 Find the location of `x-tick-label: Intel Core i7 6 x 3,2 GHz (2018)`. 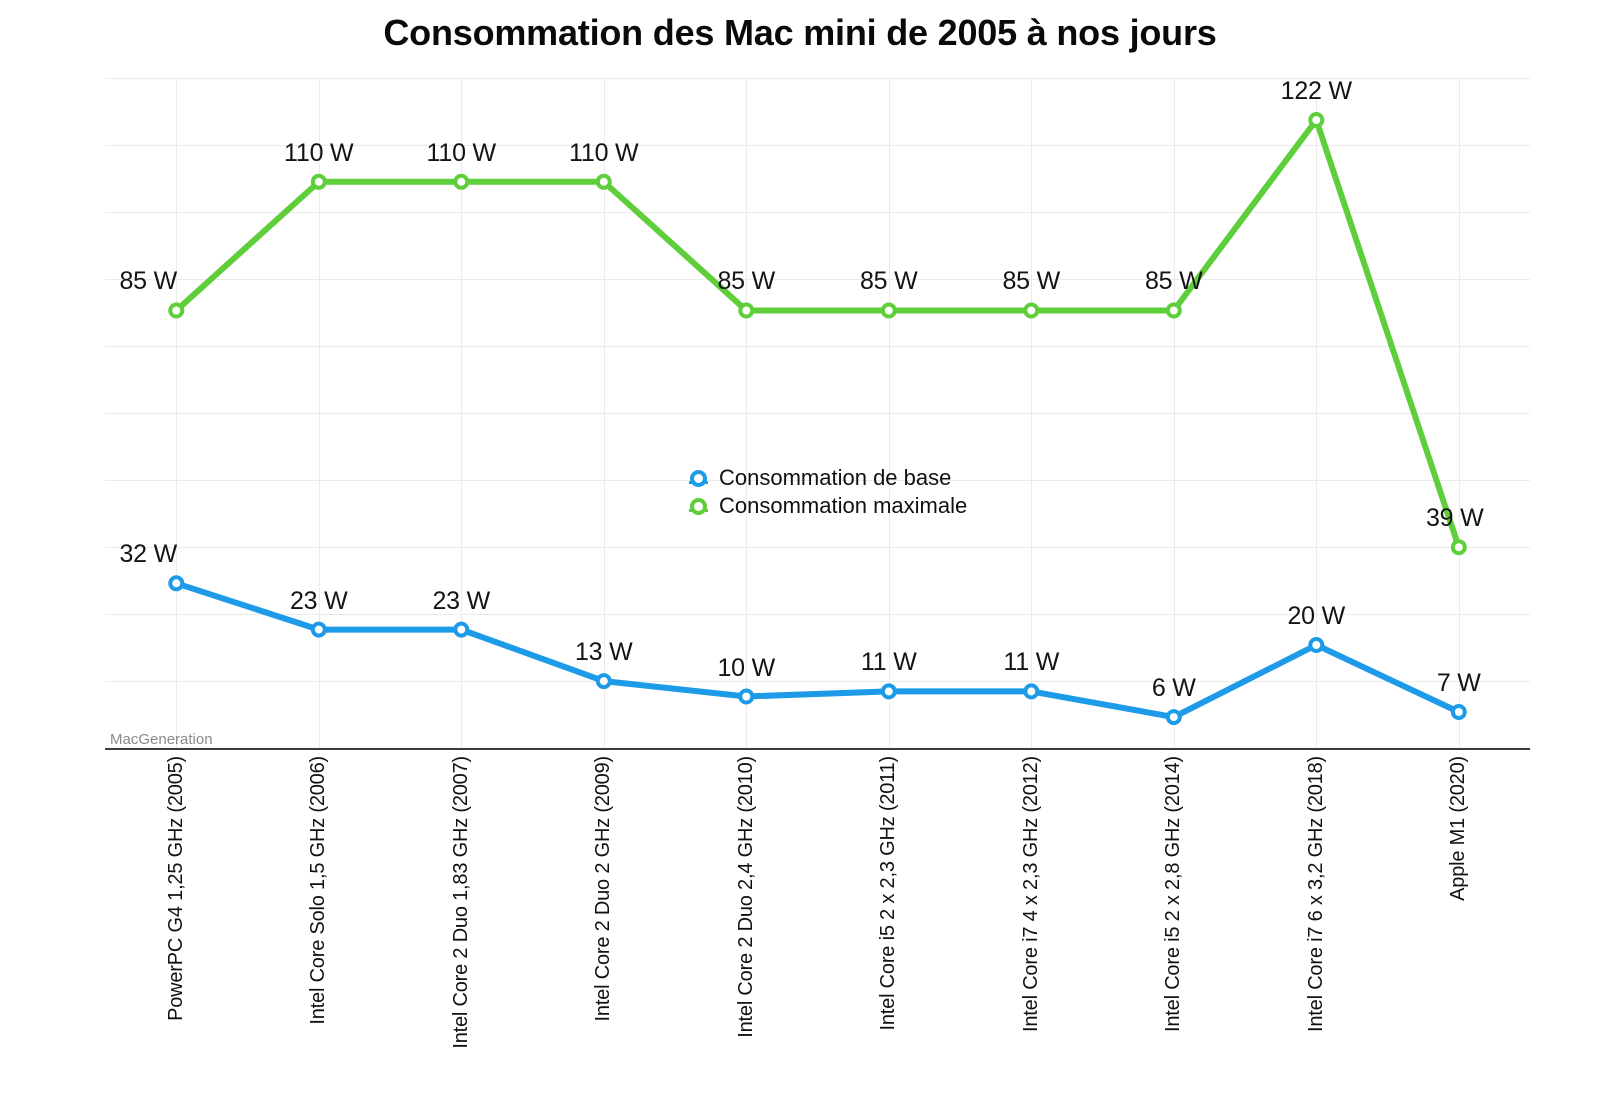

x-tick-label: Intel Core i7 6 x 3,2 GHz (2018) is located at coordinates (1315, 894).